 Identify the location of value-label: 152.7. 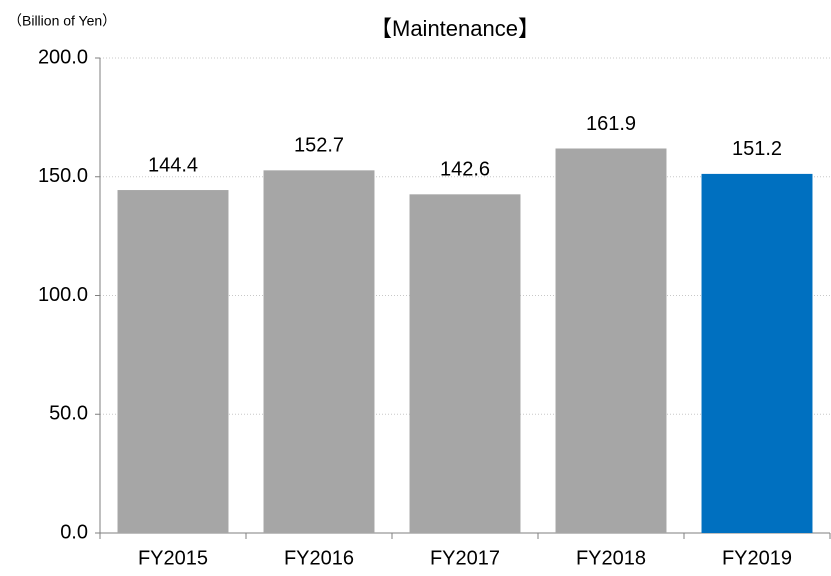
(319, 146).